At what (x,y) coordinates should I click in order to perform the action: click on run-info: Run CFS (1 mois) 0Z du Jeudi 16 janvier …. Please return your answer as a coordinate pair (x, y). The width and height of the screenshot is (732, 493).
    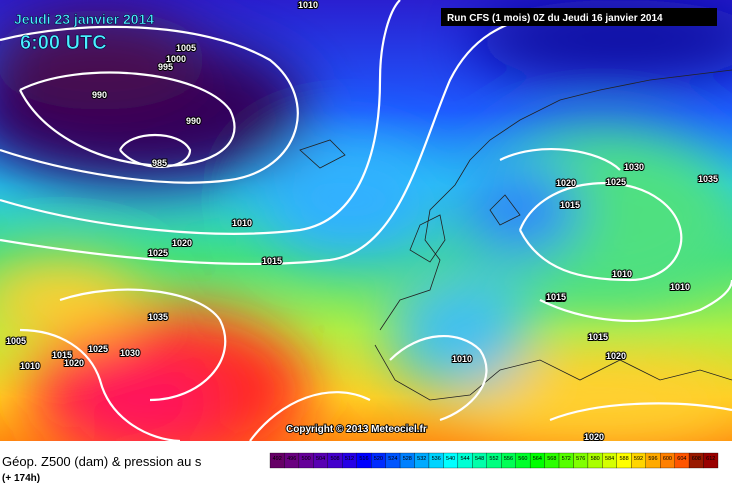
    Looking at the image, I should click on (555, 18).